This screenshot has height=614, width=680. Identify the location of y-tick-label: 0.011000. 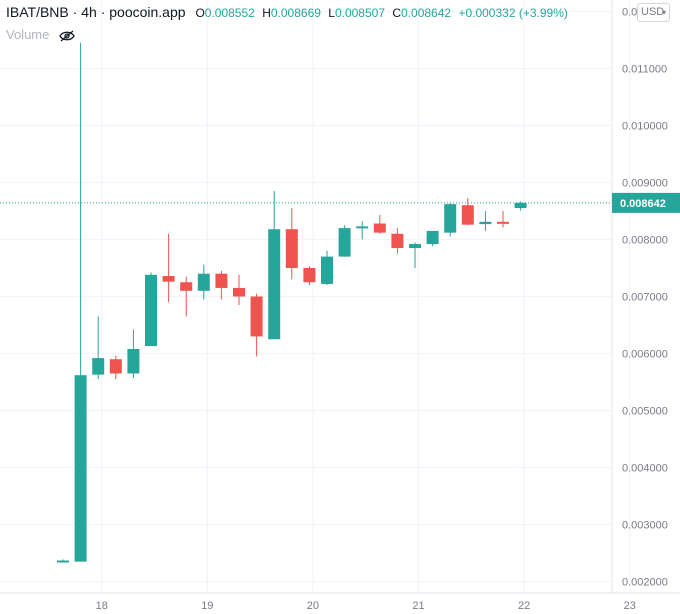
(644, 69).